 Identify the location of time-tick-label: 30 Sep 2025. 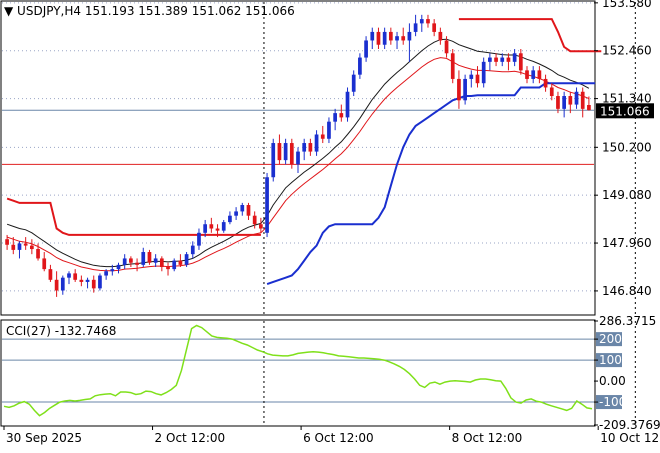
(44, 438).